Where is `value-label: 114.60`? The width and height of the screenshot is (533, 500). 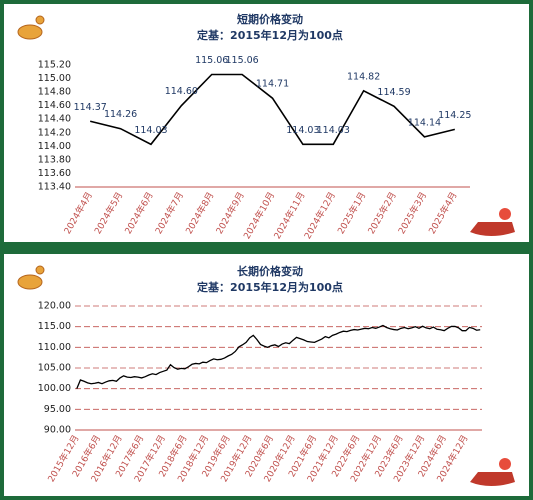 value-label: 114.60 is located at coordinates (181, 91).